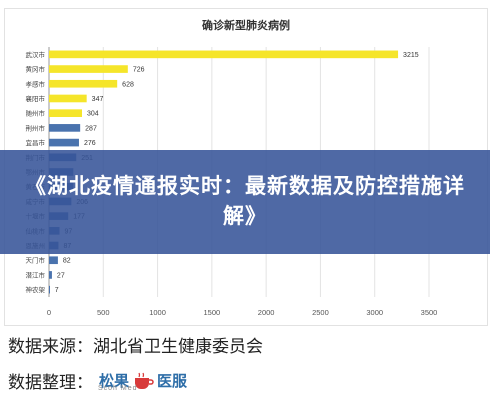 This screenshot has height=400, width=490. Describe the element at coordinates (429, 312) in the screenshot. I see `x-tick-label: 3500` at that location.